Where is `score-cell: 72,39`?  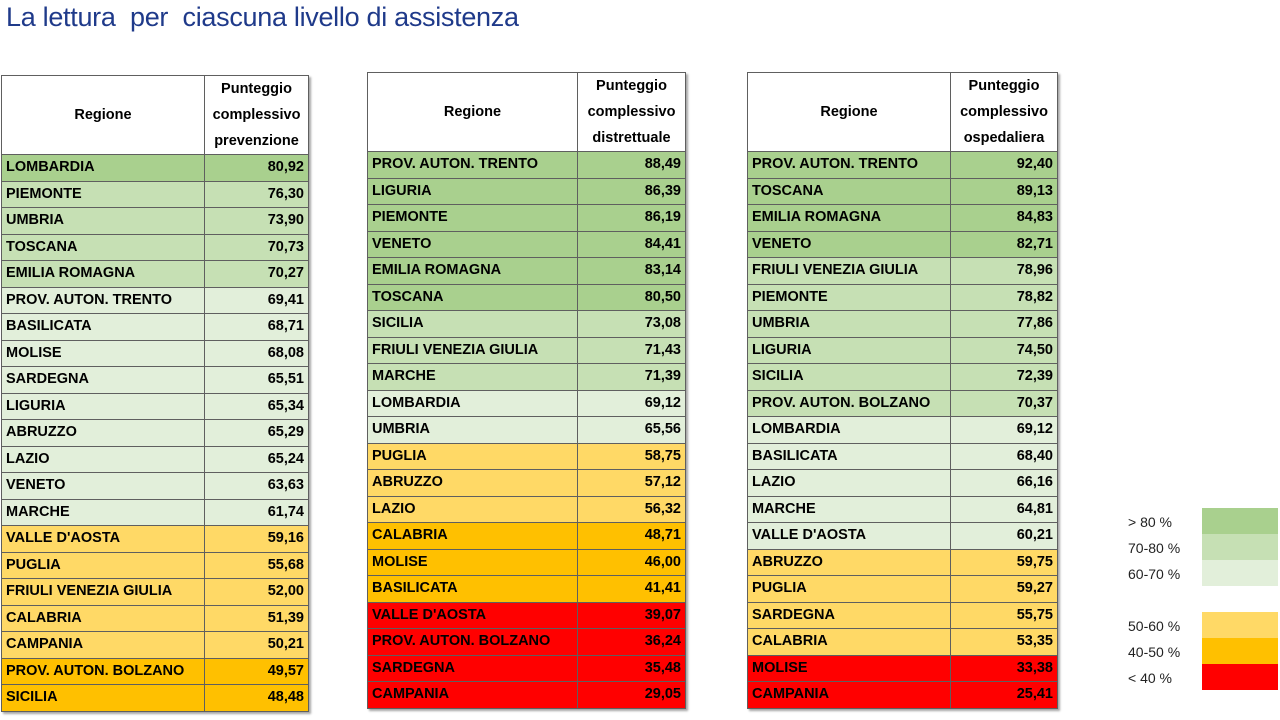
score-cell: 72,39 is located at coordinates (1004, 377).